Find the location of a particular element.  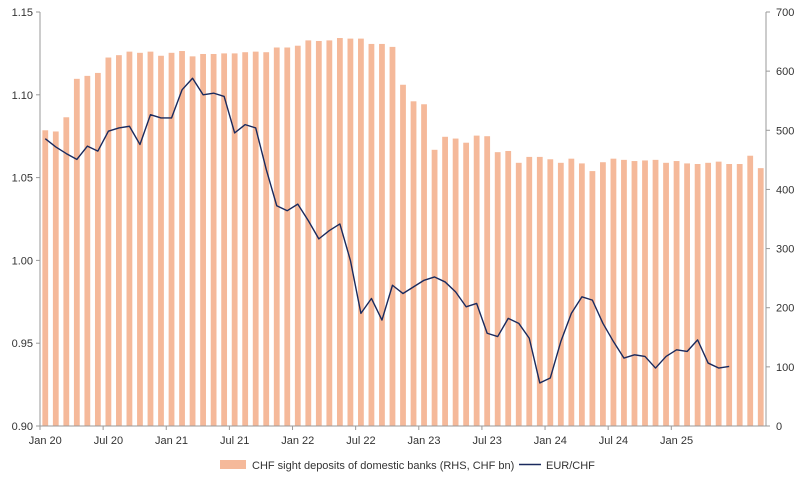

x-tick-label-9: Jul 24 is located at coordinates (613, 441).